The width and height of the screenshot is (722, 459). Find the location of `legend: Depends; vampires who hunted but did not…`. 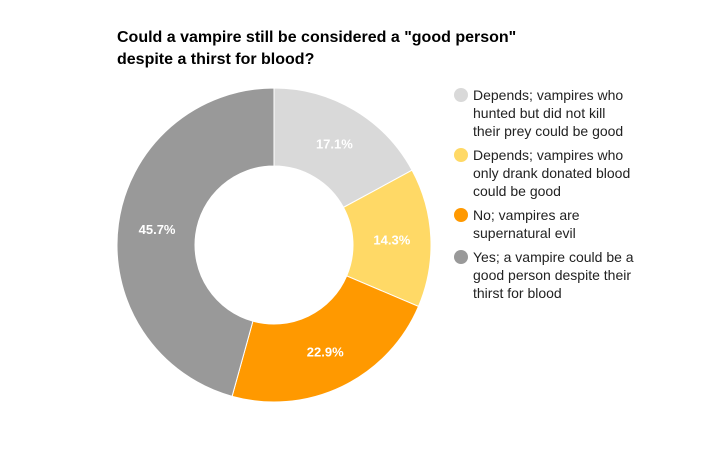

legend: Depends; vampires who hunted but did not… is located at coordinates (544, 197).